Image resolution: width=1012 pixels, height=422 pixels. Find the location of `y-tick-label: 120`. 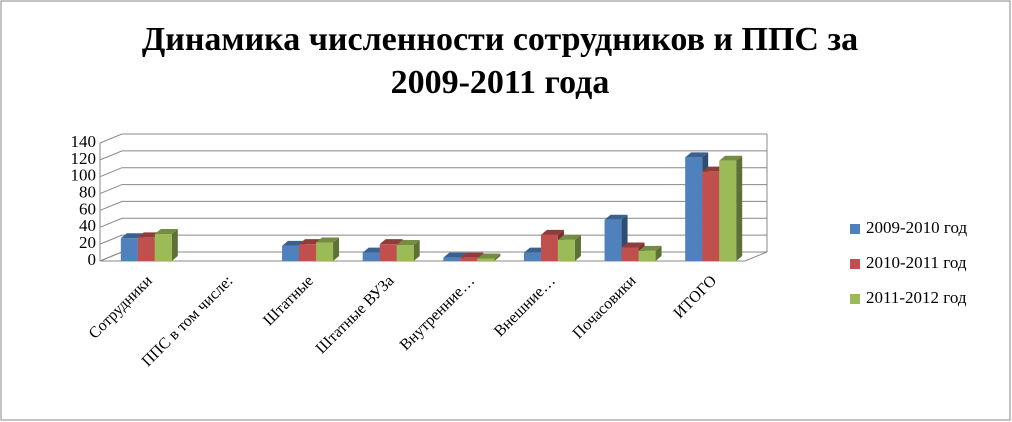

y-tick-label: 120 is located at coordinates (84, 158).